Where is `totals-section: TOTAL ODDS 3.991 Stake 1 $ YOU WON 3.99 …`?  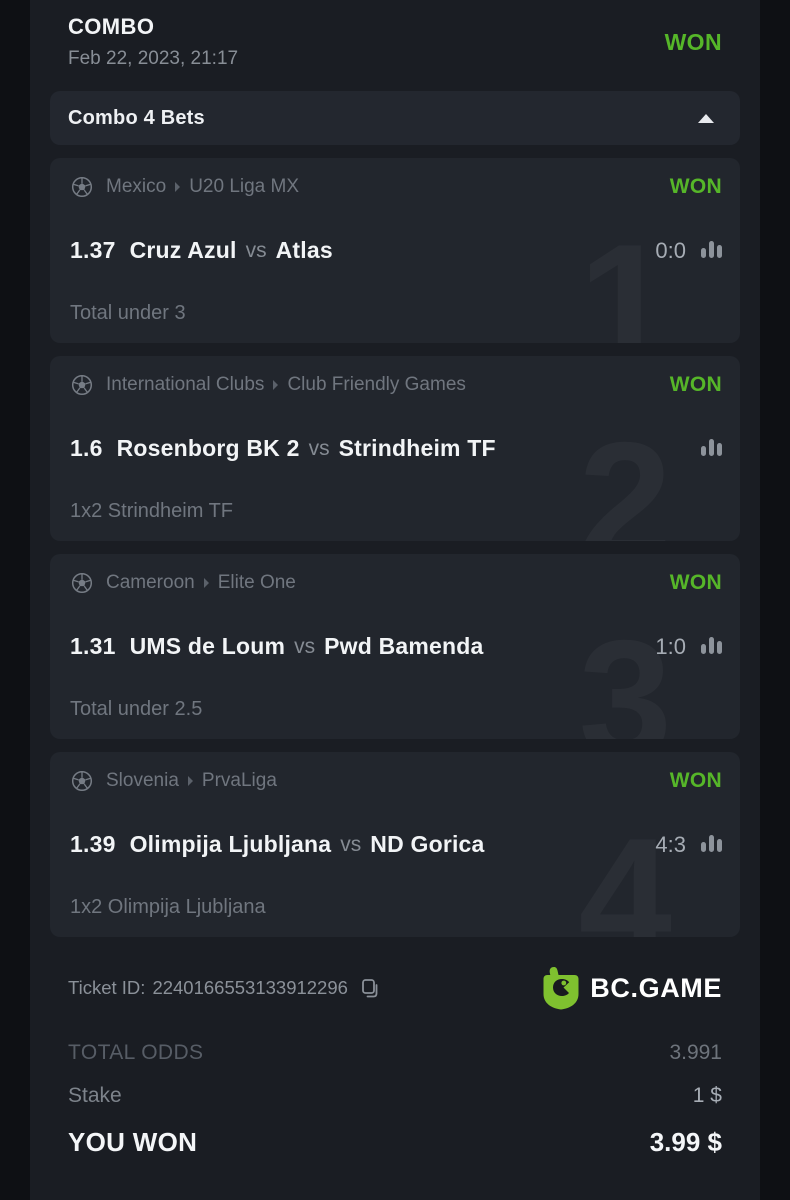 totals-section: TOTAL ODDS 3.991 Stake 1 $ YOU WON 3.99 … is located at coordinates (395, 1099).